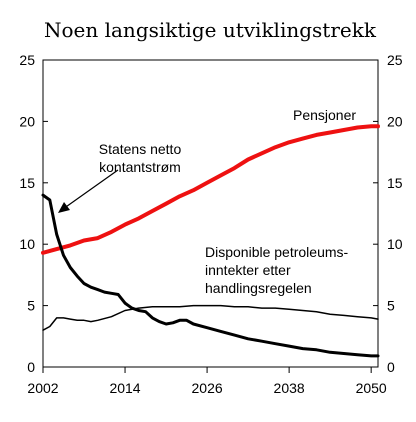 The height and width of the screenshot is (422, 416). I want to click on y-tick-label-right: 15, so click(395, 183).